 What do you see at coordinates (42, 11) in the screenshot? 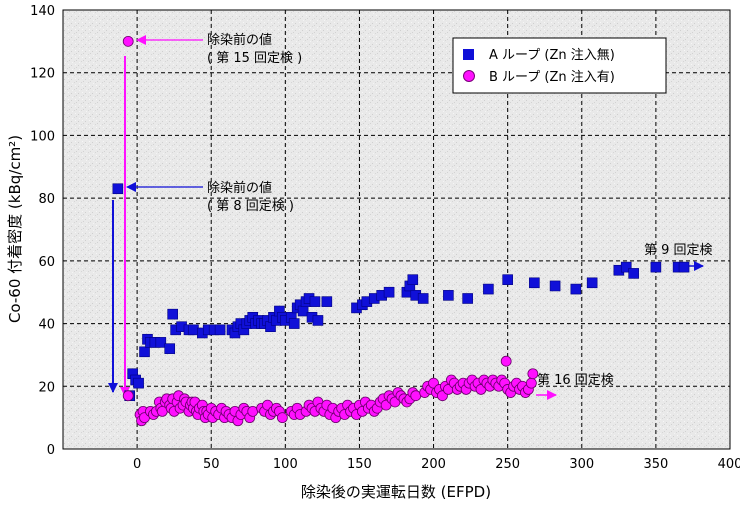
I see `y-tick-label: 140` at bounding box center [42, 11].